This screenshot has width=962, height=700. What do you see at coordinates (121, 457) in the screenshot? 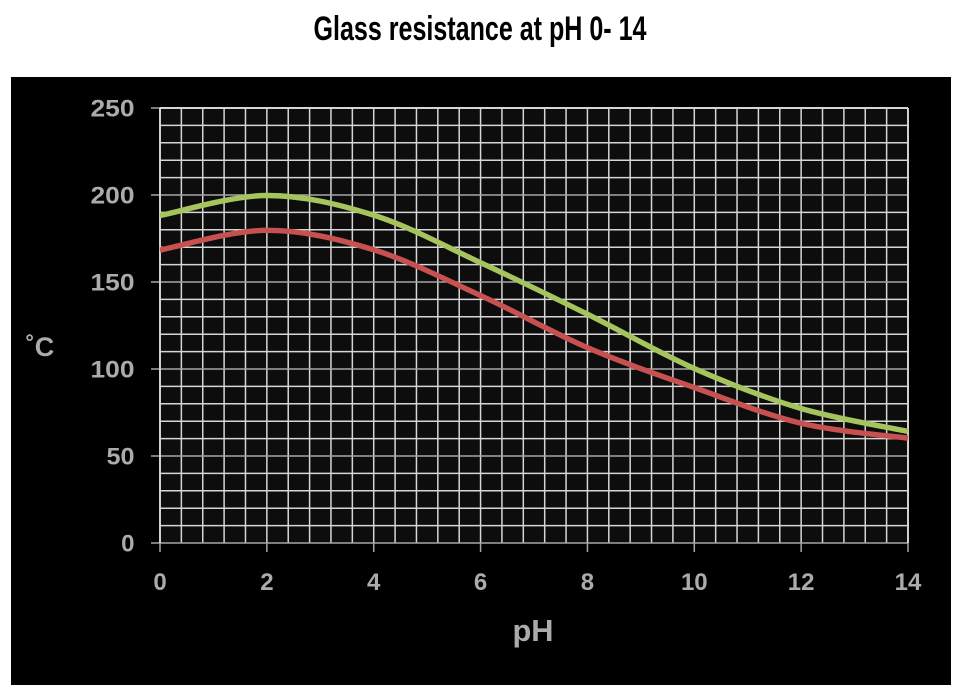
I see `svg-text: 50` at bounding box center [121, 457].